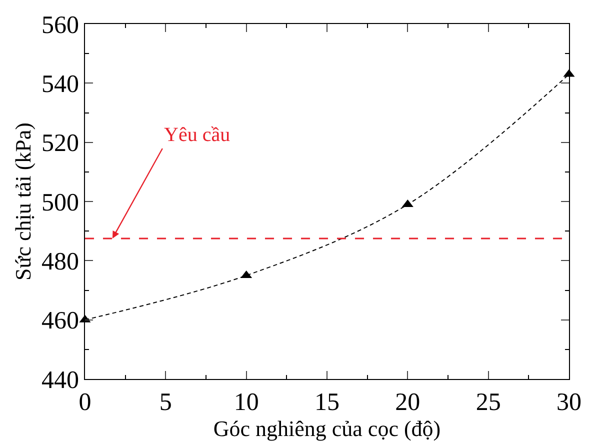 The image size is (594, 445). I want to click on x-tick-label: 25, so click(488, 402).